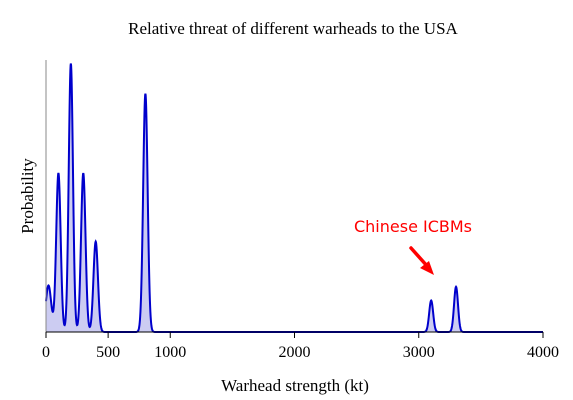 This screenshot has width=573, height=400. I want to click on x-tick-label: 0, so click(46, 352).